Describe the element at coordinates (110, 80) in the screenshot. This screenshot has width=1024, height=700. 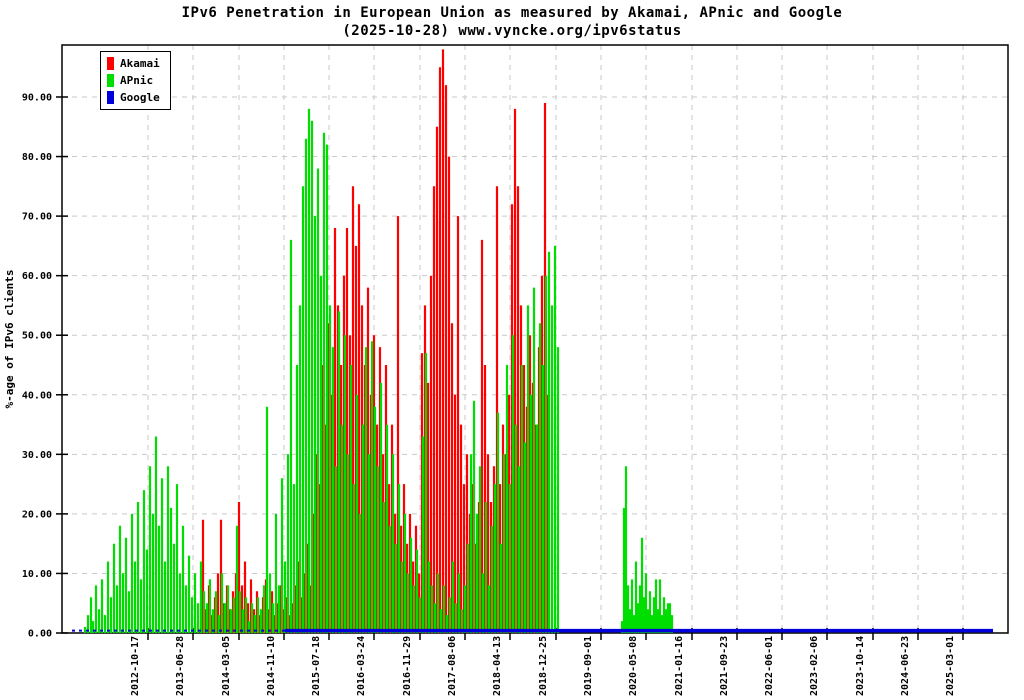
I see `legend-swatch-apnic` at that location.